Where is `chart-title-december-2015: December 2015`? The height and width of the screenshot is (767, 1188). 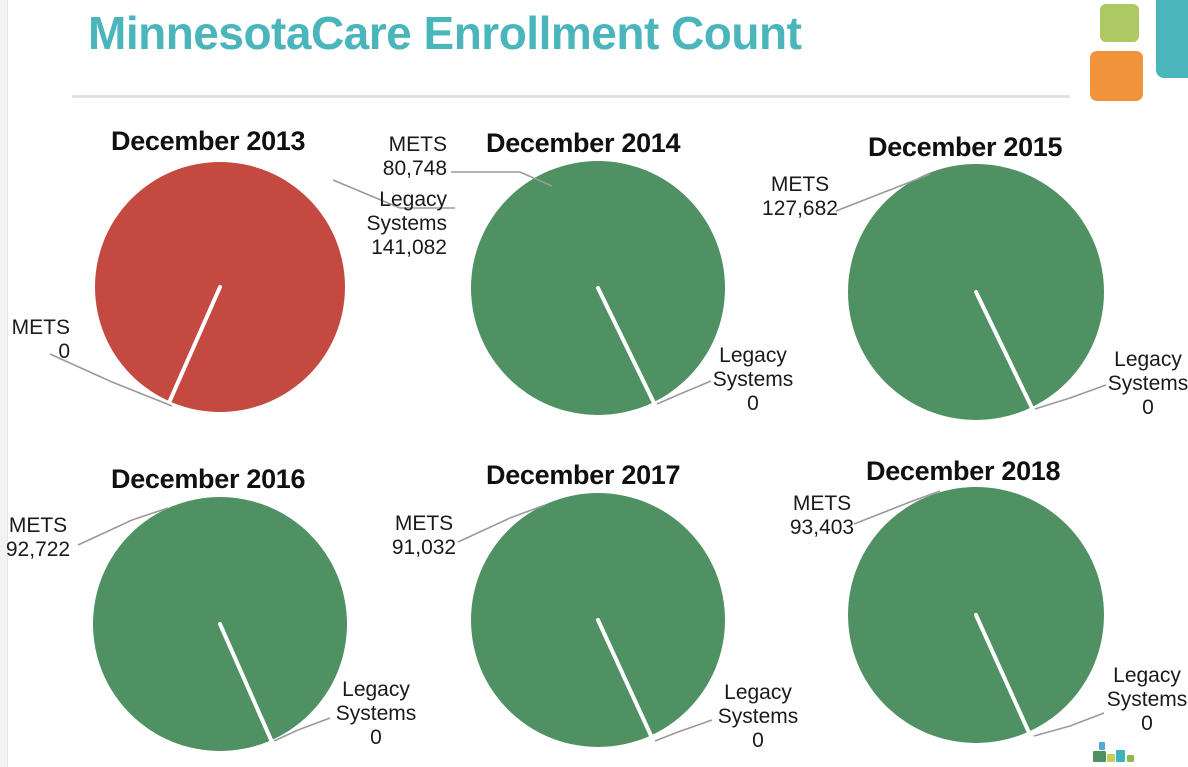
chart-title-december-2015: December 2015 is located at coordinates (965, 147).